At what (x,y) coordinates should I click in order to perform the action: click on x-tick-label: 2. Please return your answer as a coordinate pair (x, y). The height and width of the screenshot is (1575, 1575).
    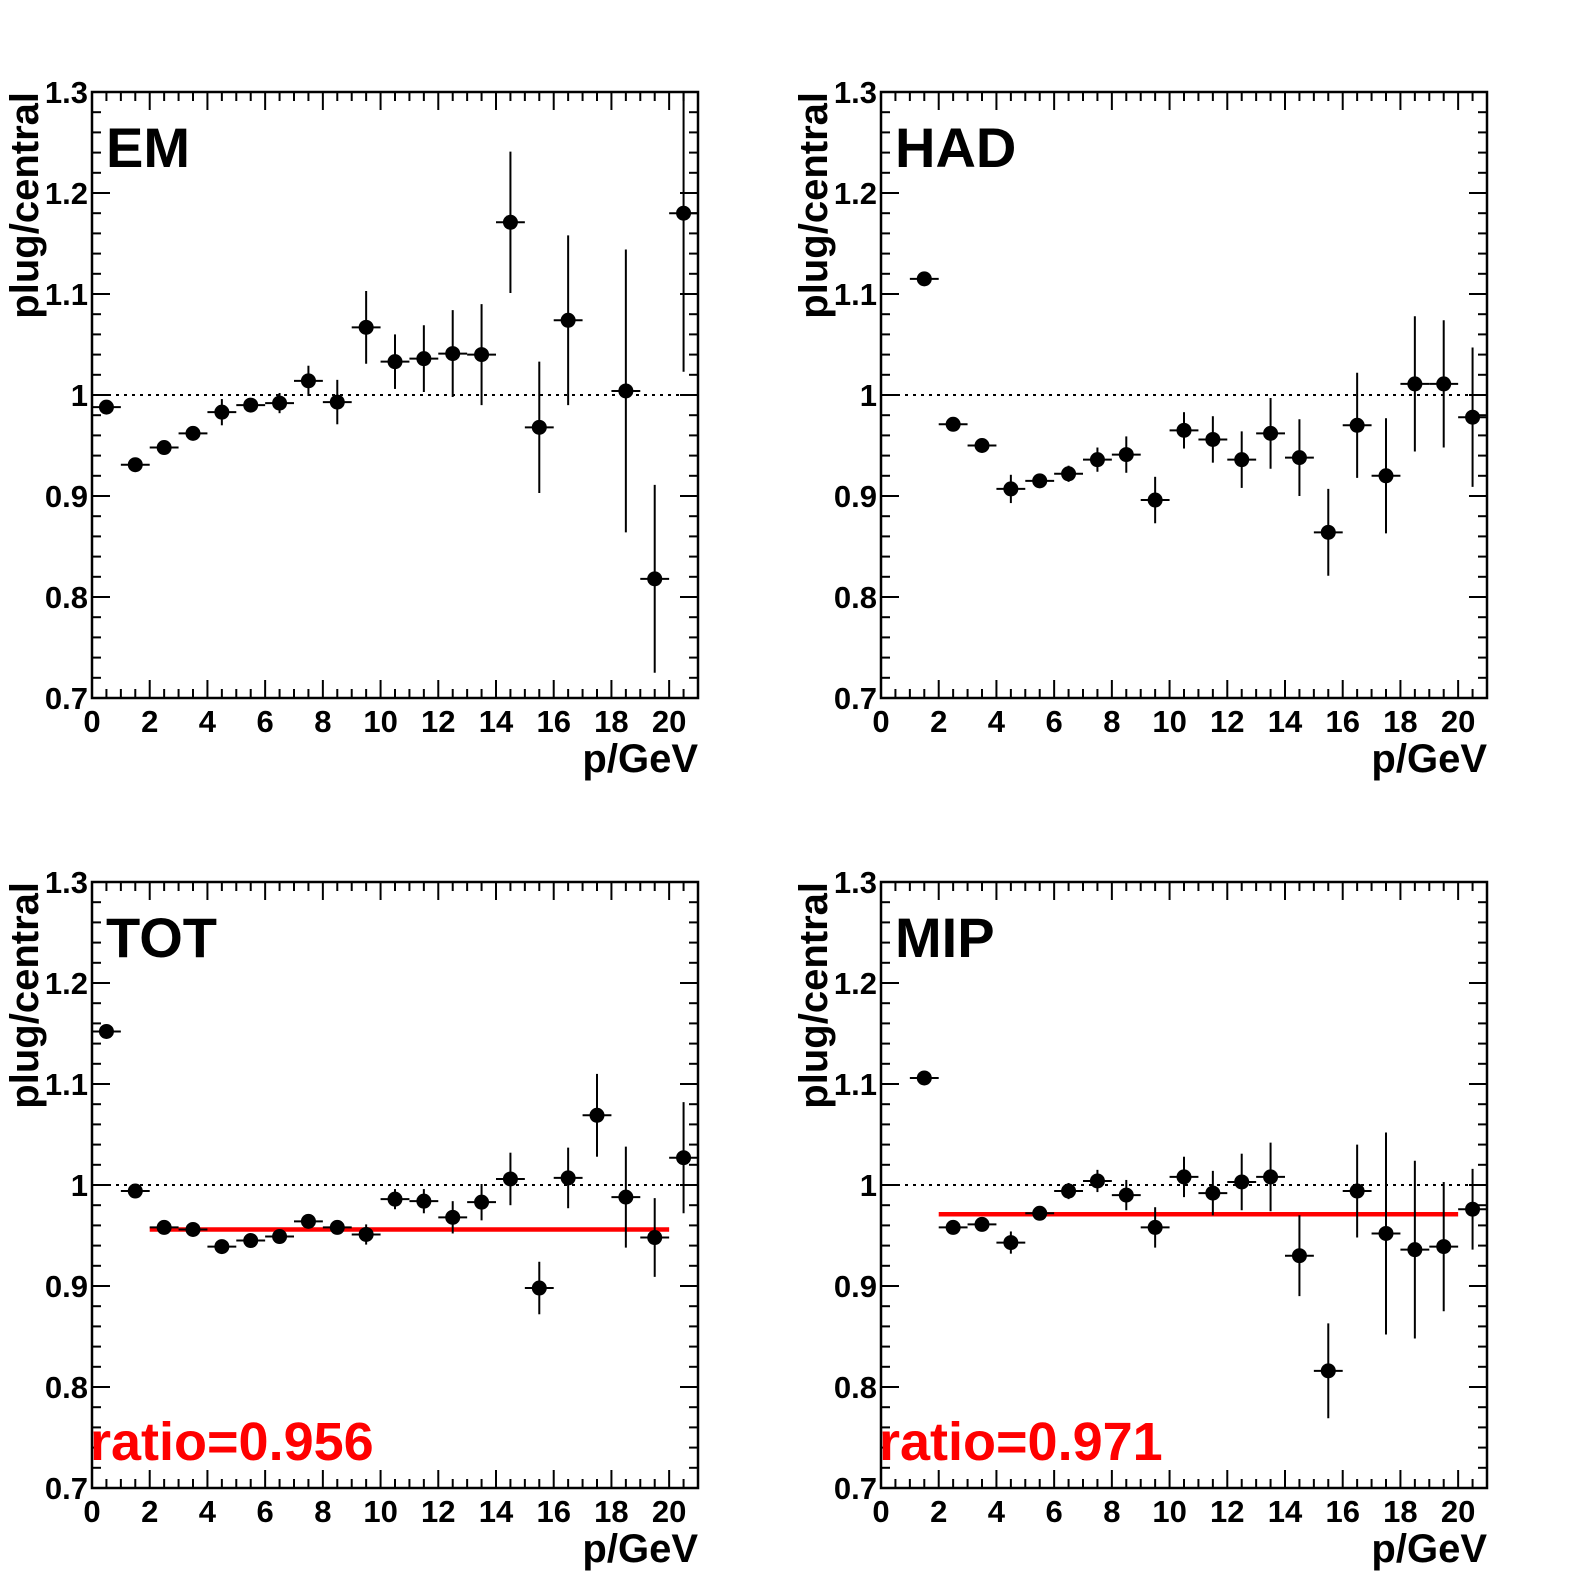
    Looking at the image, I should click on (149, 721).